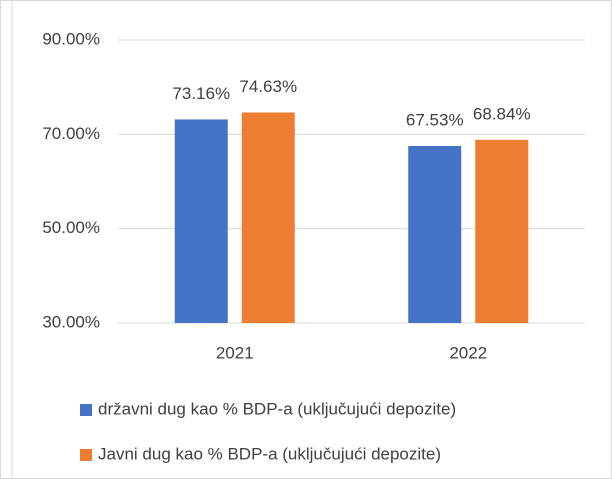 The width and height of the screenshot is (612, 479). I want to click on y-tick-label: 90.00%, so click(71, 38).